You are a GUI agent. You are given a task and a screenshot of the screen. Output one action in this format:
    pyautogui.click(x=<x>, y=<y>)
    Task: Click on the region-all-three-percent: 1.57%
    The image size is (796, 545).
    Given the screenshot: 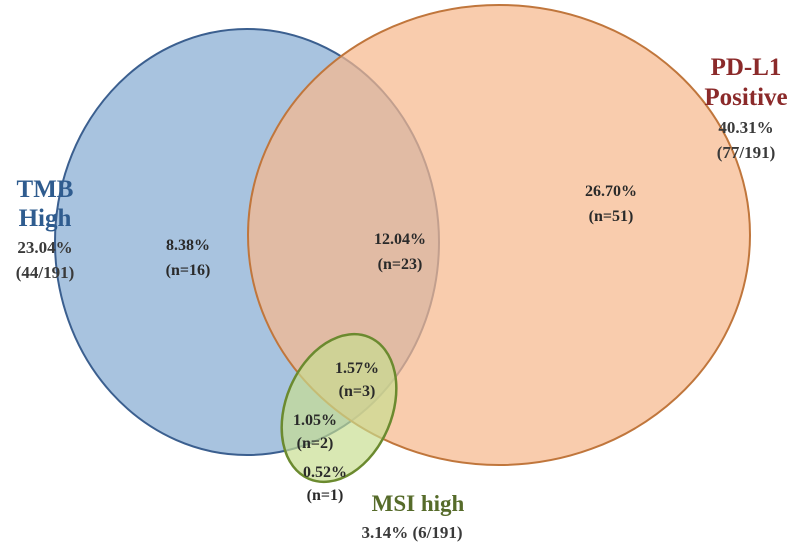 What is the action you would take?
    pyautogui.click(x=357, y=368)
    